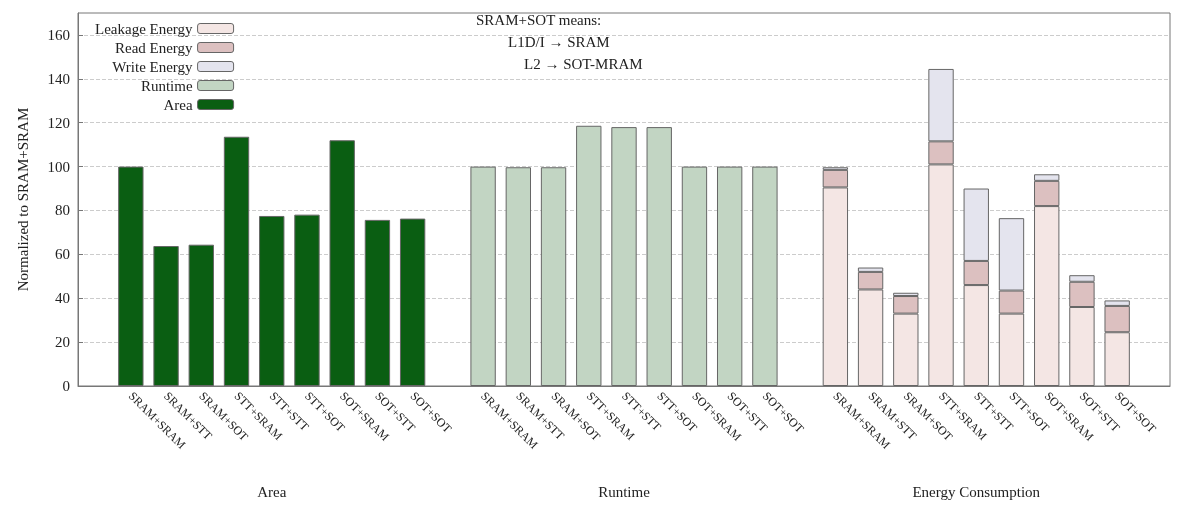 The image size is (1196, 508). Describe the element at coordinates (62, 298) in the screenshot. I see `y-tick-label: 40` at that location.